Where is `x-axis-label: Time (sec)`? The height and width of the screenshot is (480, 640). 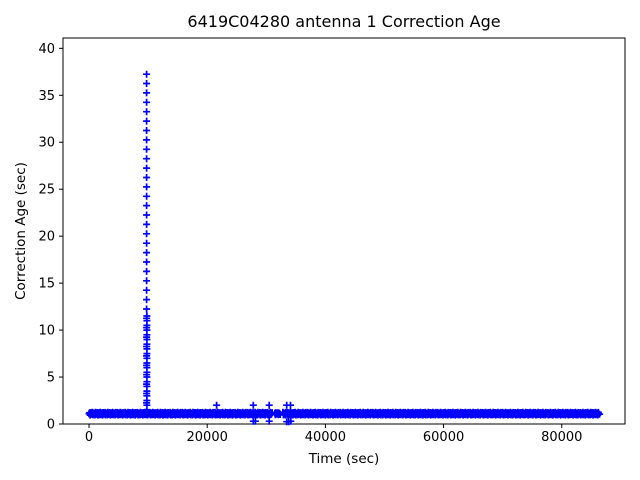 x-axis-label: Time (sec) is located at coordinates (344, 459).